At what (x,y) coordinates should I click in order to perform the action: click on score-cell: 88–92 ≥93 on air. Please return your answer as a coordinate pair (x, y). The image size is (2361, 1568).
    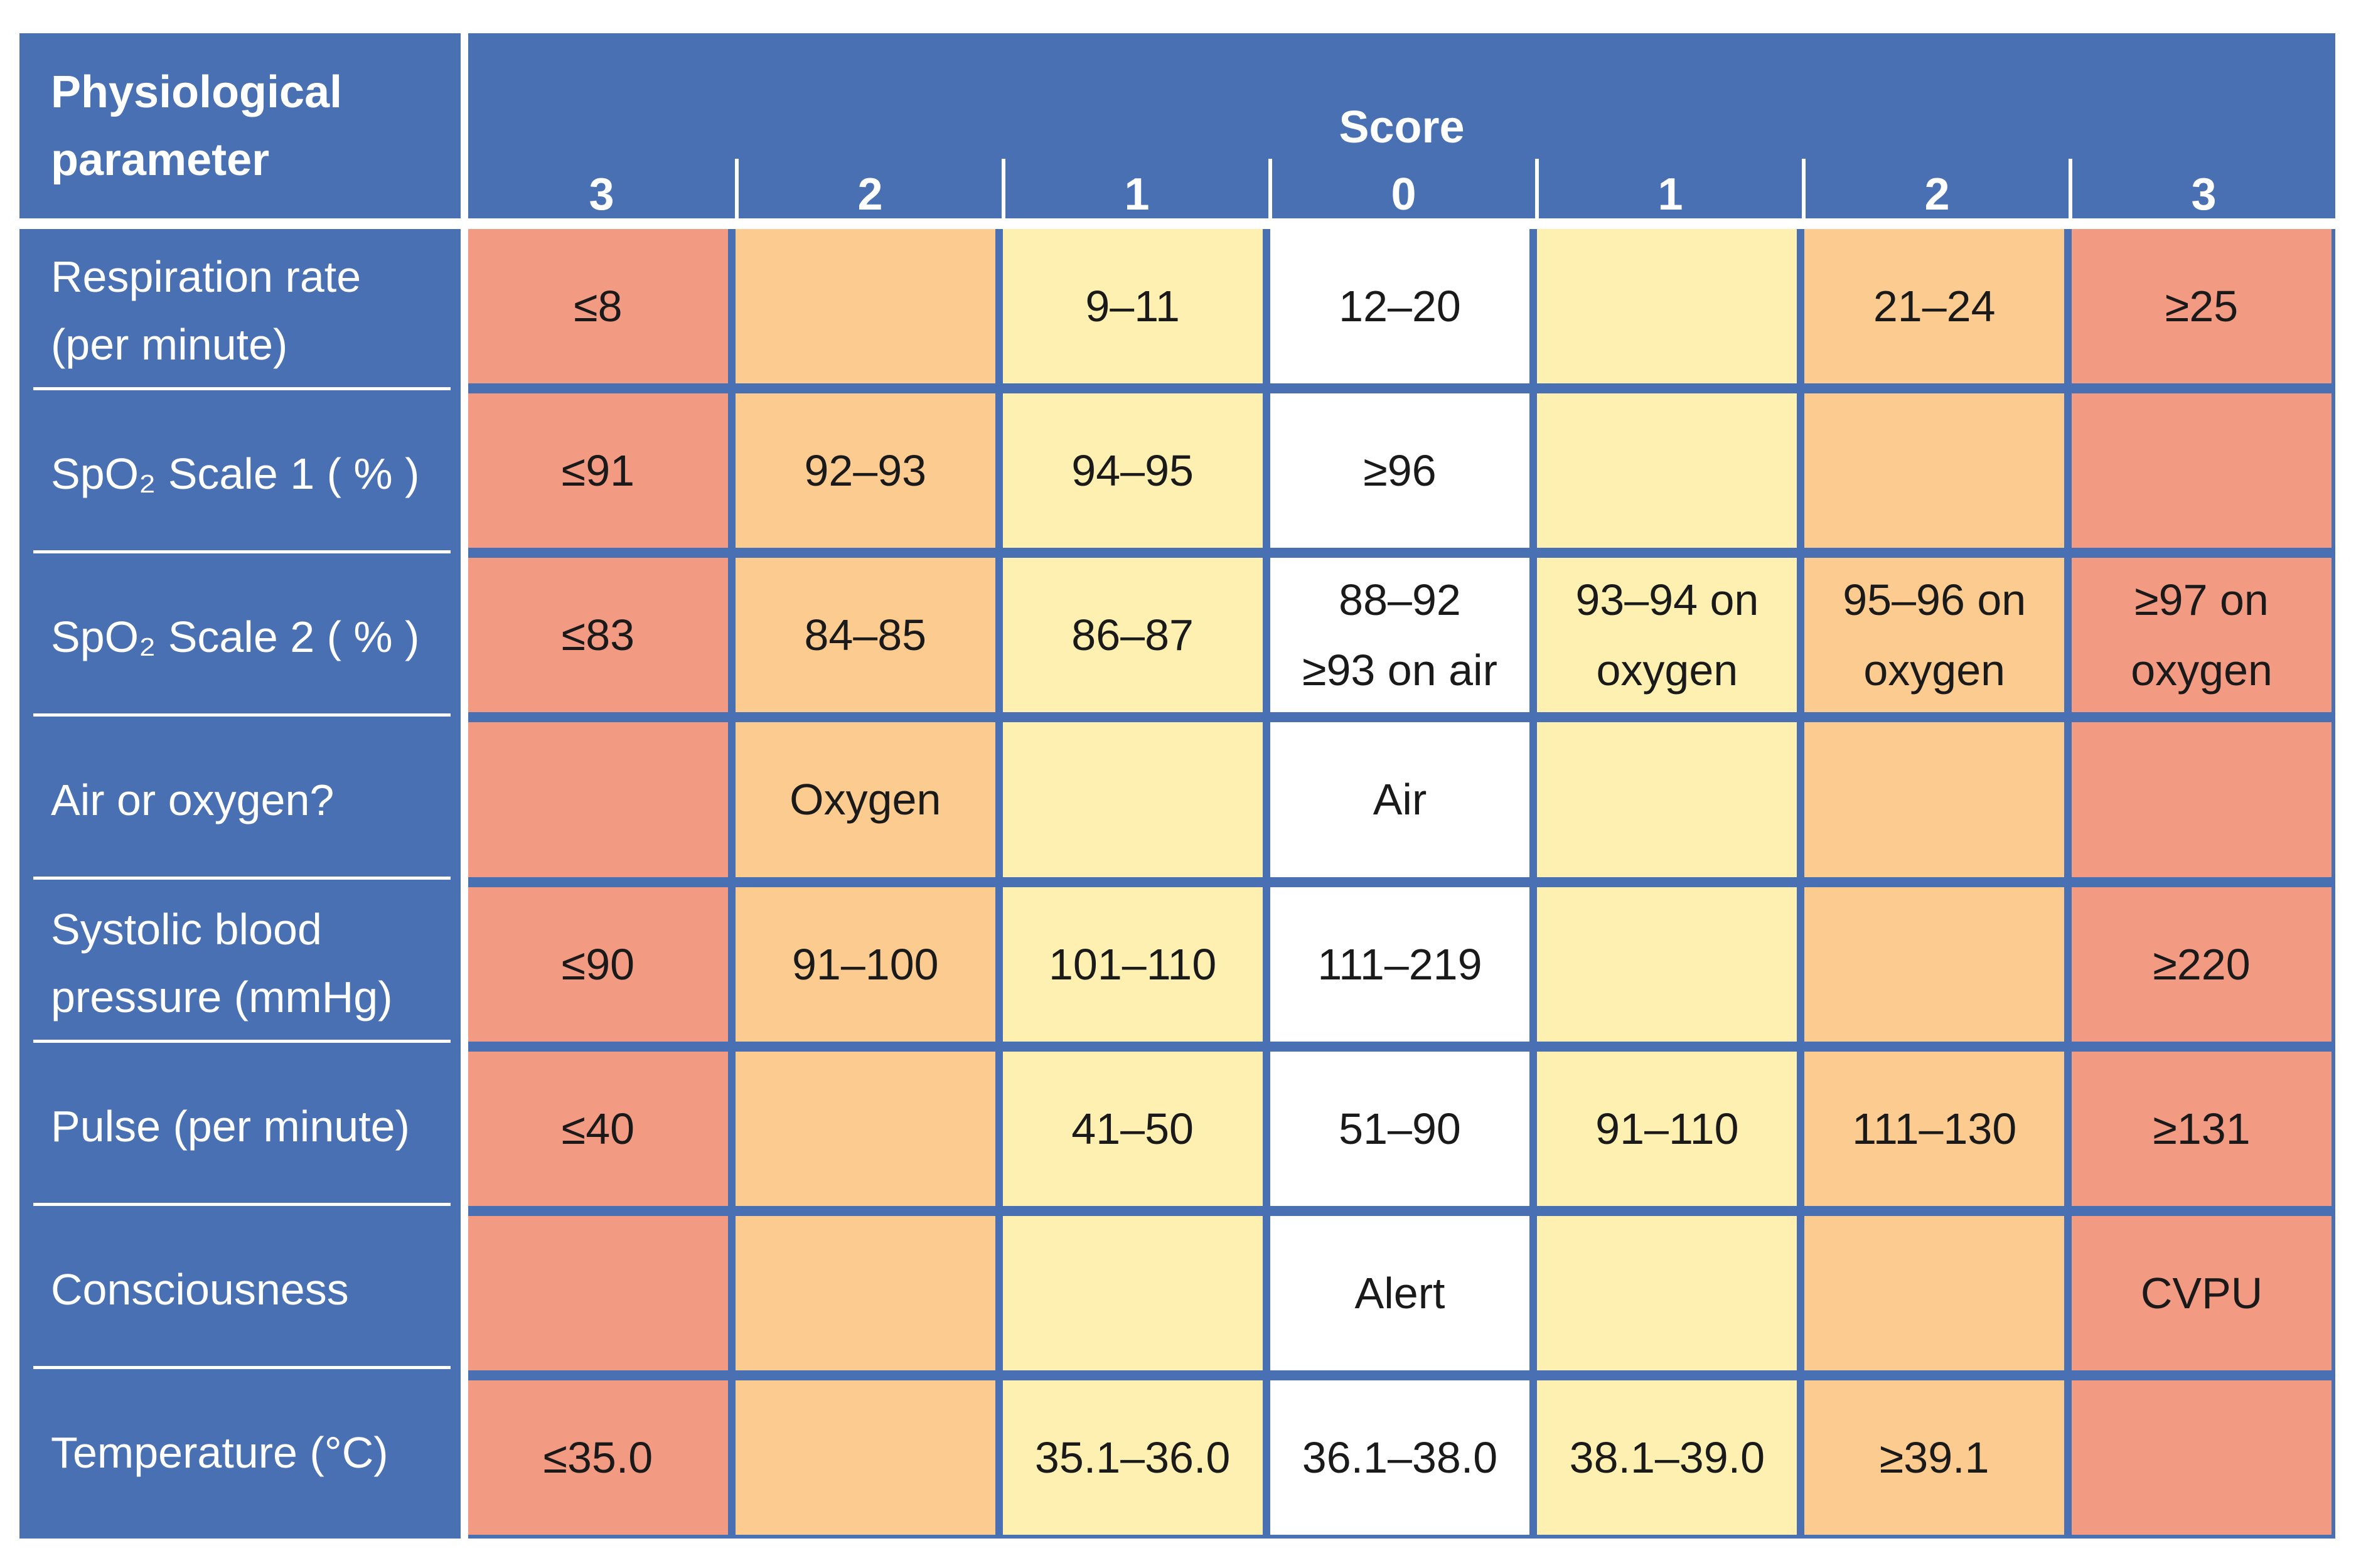
    Looking at the image, I should click on (1400, 635).